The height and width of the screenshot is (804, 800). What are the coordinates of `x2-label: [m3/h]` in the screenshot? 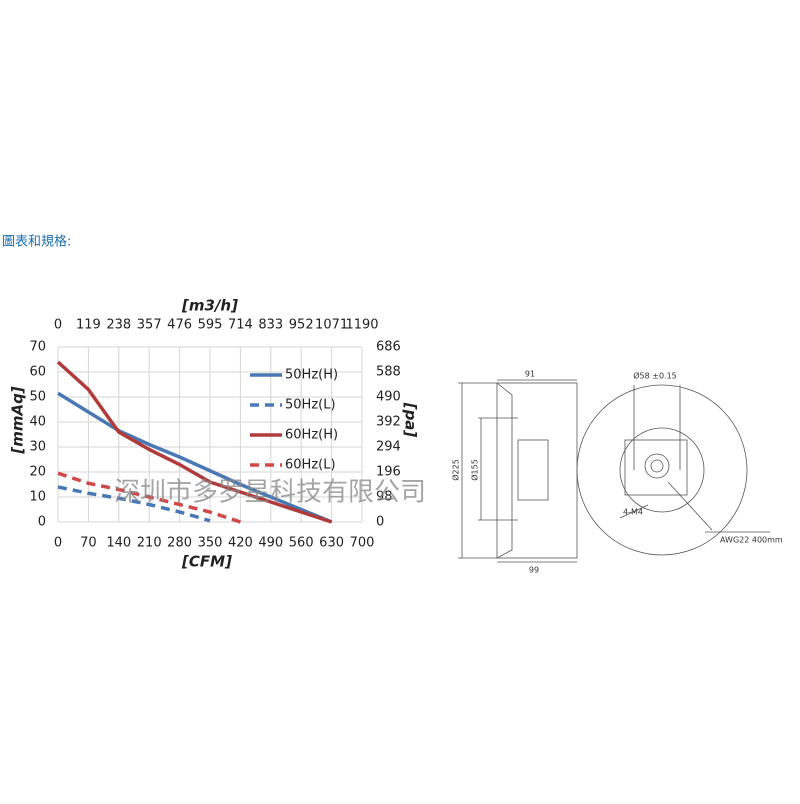 It's located at (209, 306).